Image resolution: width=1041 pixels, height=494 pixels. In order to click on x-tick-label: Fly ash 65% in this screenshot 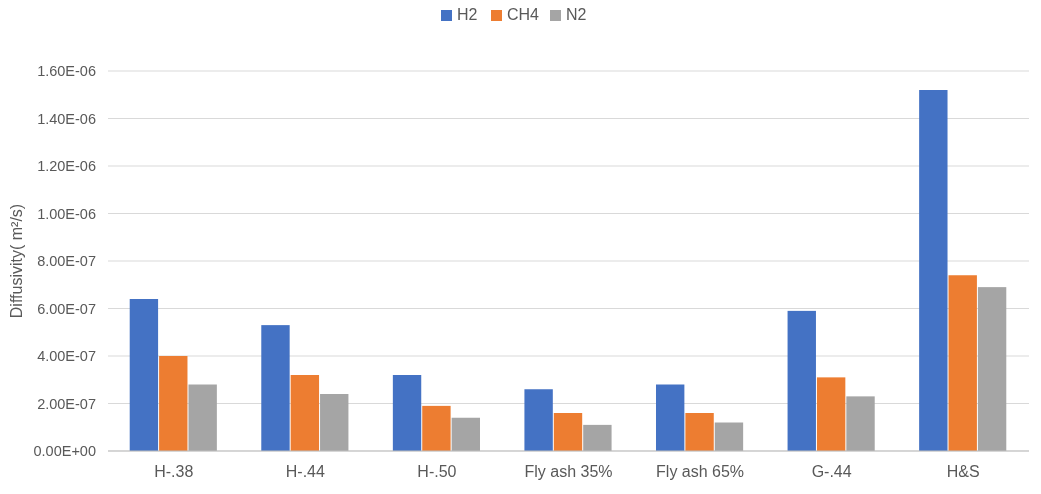, I will do `click(700, 471)`.